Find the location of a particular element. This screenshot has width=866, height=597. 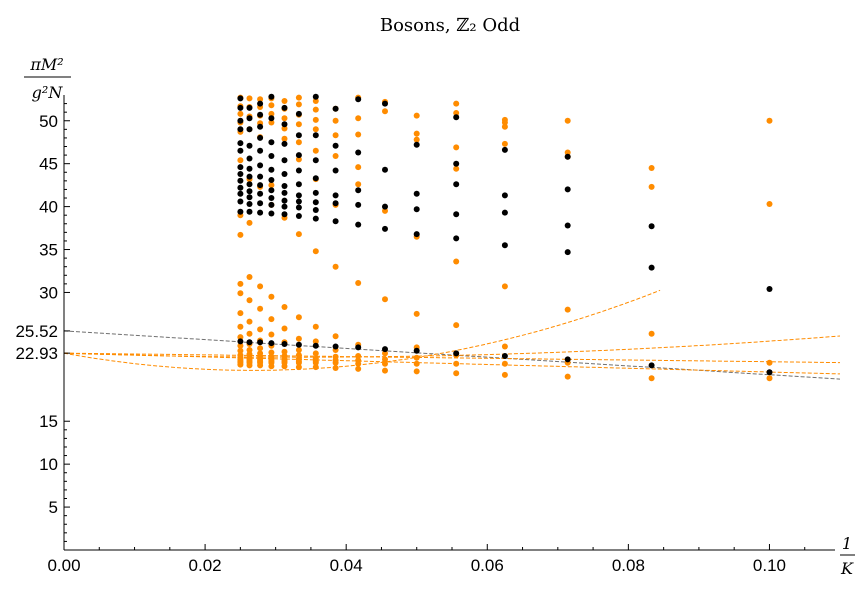

y-axis-label-numerator: πM² is located at coordinates (46, 64).